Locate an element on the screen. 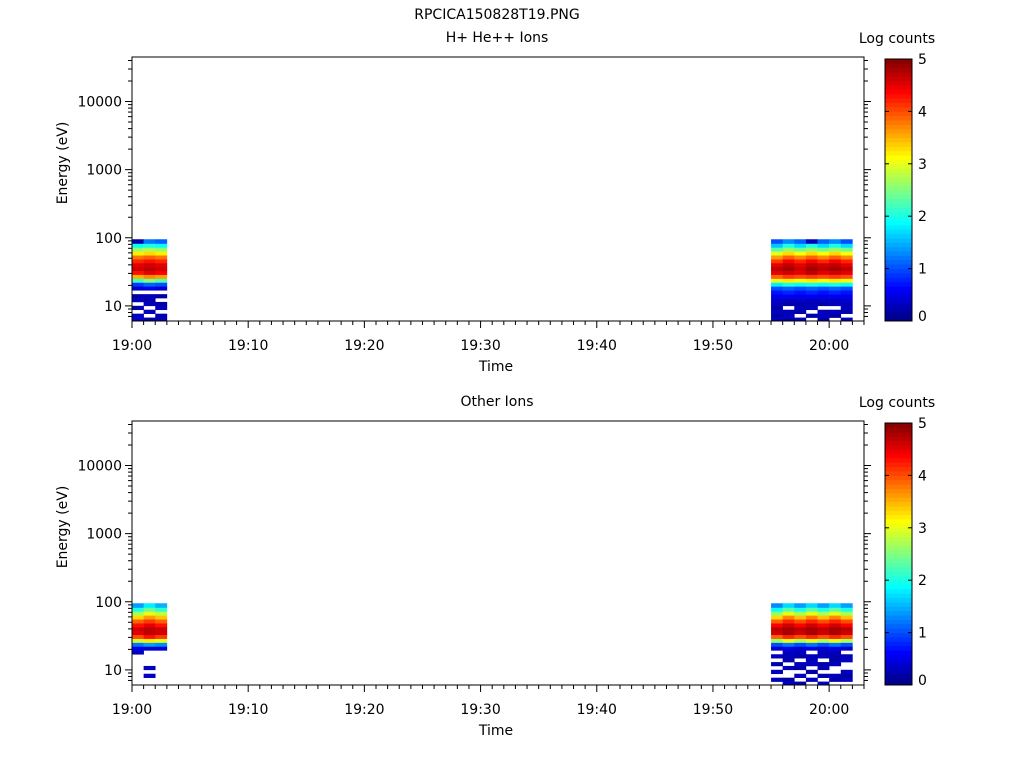  x-tick-label: 19:40 is located at coordinates (597, 710).